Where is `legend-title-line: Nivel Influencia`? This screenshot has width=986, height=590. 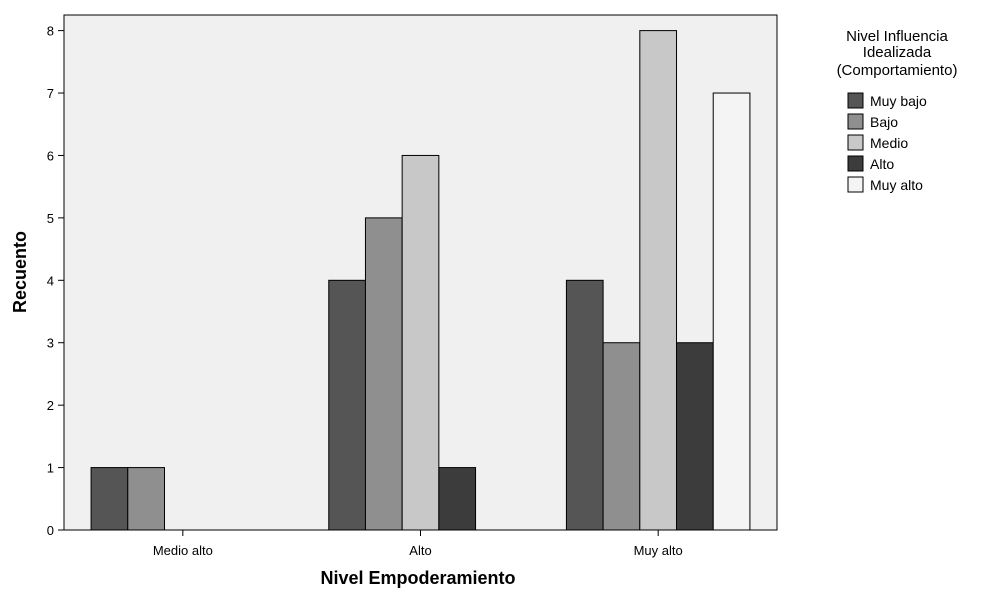 legend-title-line: Nivel Influencia is located at coordinates (897, 36).